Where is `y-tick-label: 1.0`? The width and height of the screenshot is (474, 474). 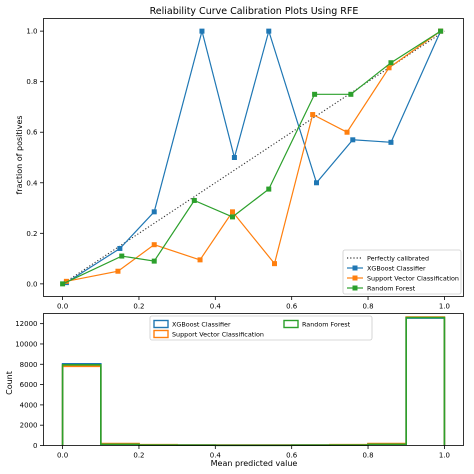
y-tick-label: 1.0 is located at coordinates (31, 32).